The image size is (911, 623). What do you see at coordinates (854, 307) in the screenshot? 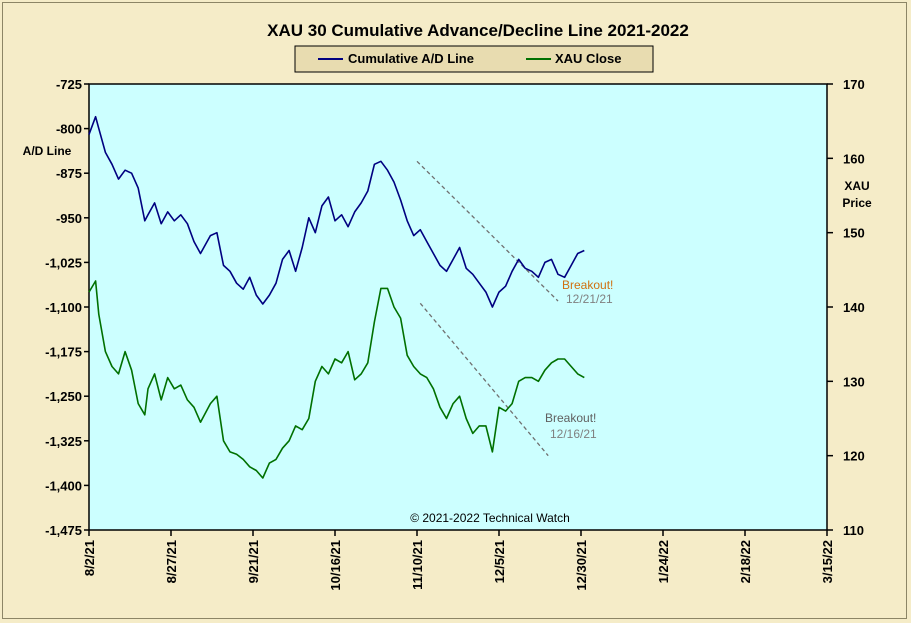
I see `right-tick-label: 140` at bounding box center [854, 307].